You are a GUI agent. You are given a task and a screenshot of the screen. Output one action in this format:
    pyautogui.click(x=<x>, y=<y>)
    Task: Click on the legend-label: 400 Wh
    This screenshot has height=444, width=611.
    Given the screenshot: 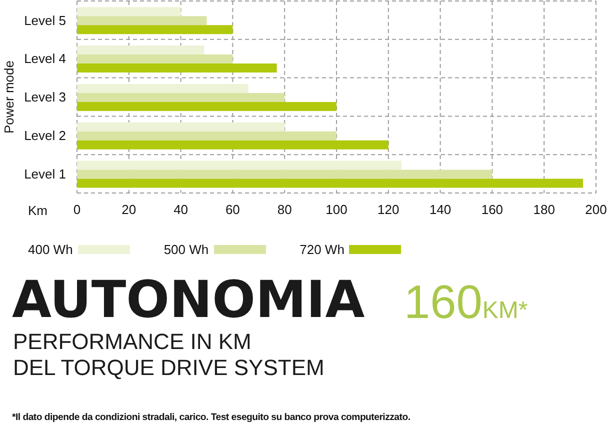 What is the action you would take?
    pyautogui.click(x=50, y=249)
    